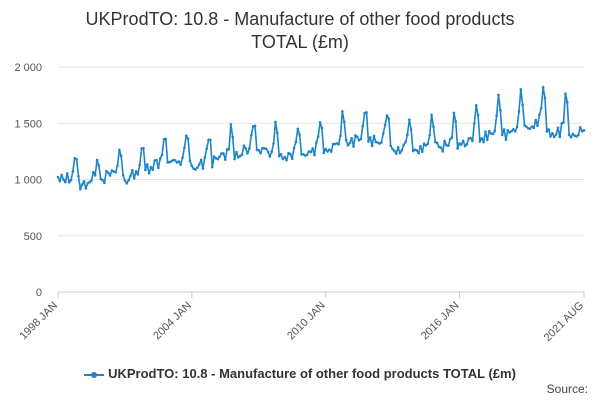  I want to click on x-tick-label: 1998 JAN, so click(38, 321).